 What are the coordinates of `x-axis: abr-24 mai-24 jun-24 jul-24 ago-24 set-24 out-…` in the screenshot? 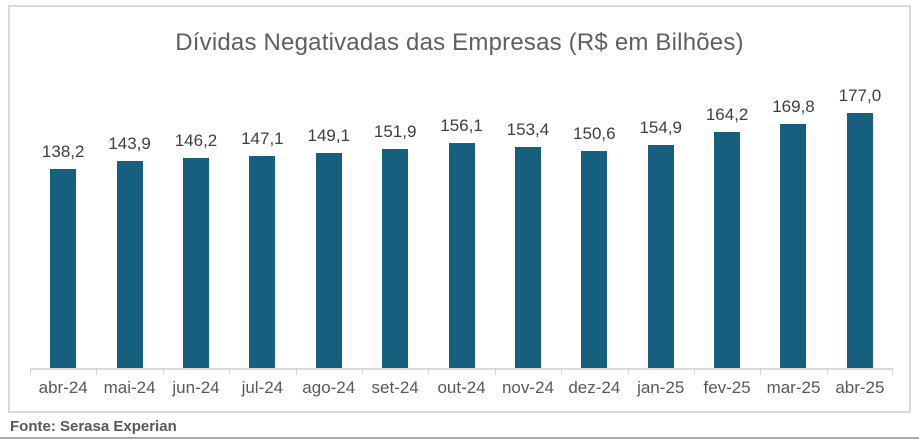 It's located at (462, 388).